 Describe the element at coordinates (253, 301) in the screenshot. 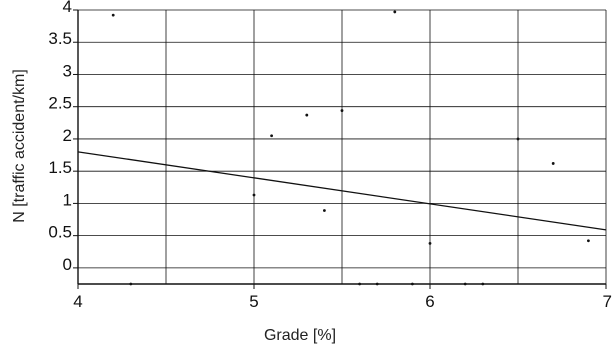

I see `x-tick-label: 5` at that location.